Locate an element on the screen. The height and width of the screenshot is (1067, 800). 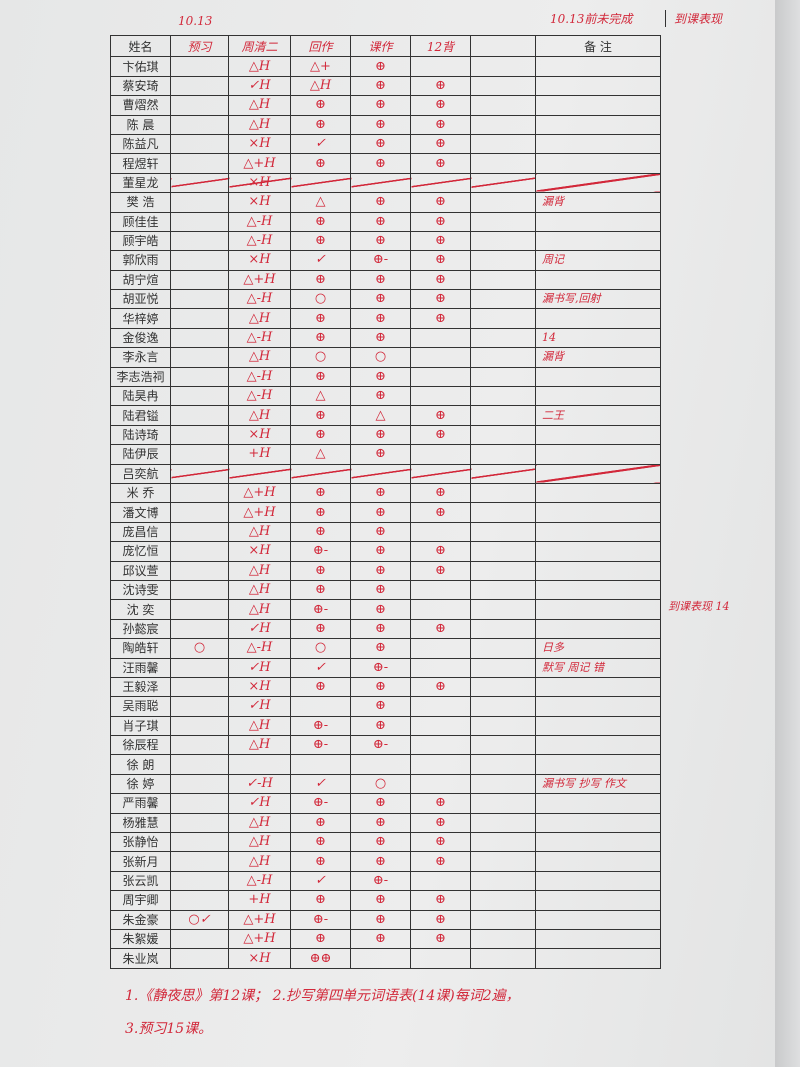
table-row: 张静怡 △H ⊕ ⊕ ⊕ is located at coordinates (385, 842).